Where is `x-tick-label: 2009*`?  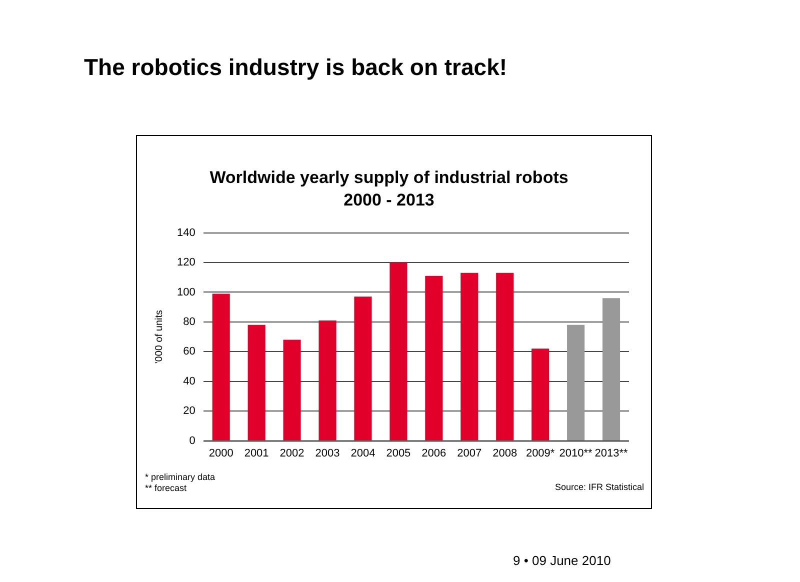 x-tick-label: 2009* is located at coordinates (541, 453).